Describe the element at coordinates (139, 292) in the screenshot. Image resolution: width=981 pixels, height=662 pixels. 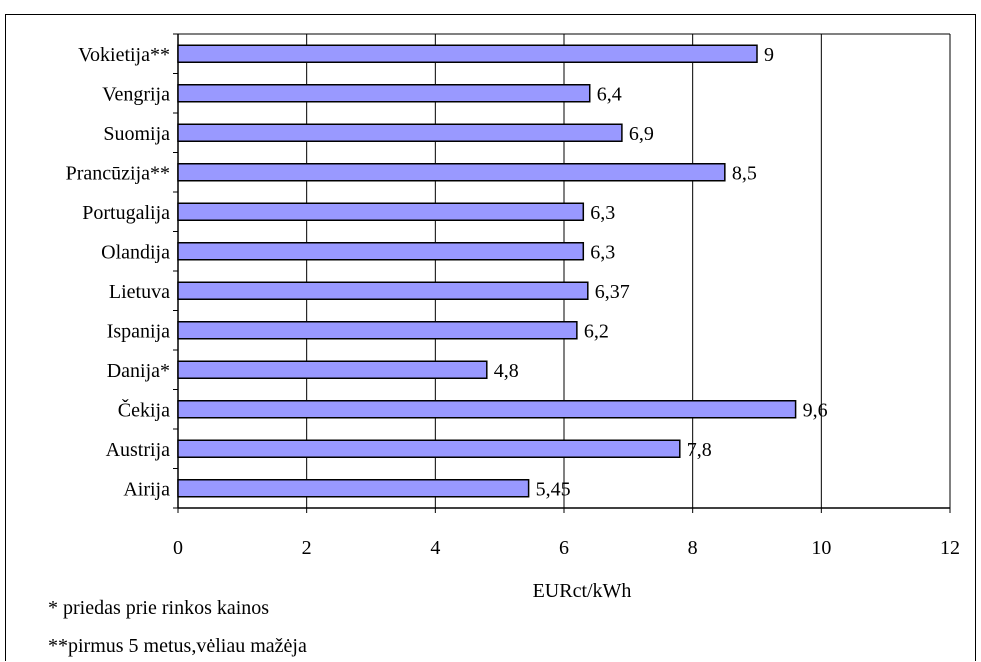
I see `category-label: Lietuva` at that location.